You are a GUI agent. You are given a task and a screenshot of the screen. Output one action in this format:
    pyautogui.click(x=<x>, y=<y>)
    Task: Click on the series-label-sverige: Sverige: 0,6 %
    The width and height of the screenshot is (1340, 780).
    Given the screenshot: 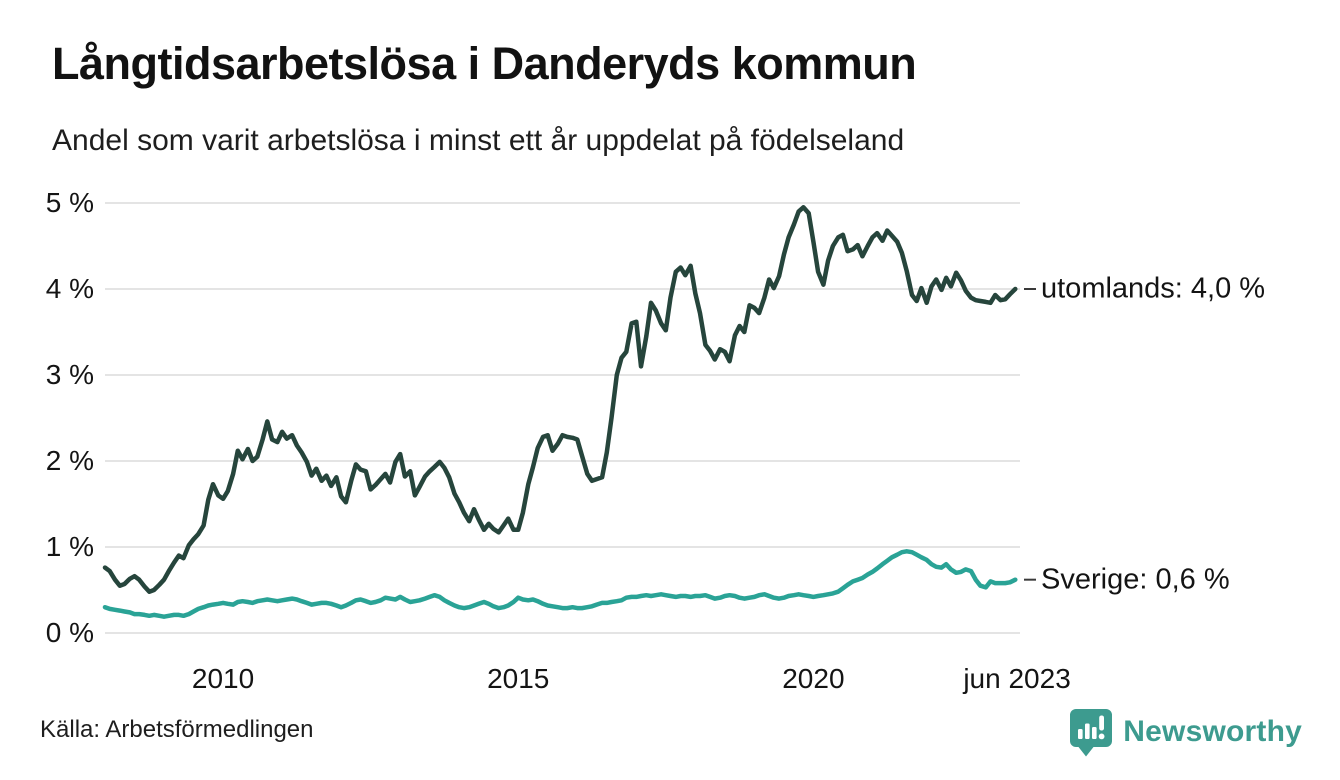 What is the action you would take?
    pyautogui.click(x=1135, y=579)
    